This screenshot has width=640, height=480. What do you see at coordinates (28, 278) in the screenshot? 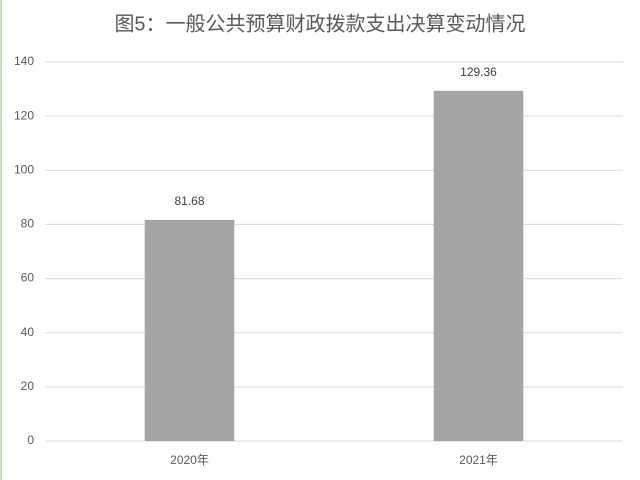
I see `y-tick-label: 60` at bounding box center [28, 278].